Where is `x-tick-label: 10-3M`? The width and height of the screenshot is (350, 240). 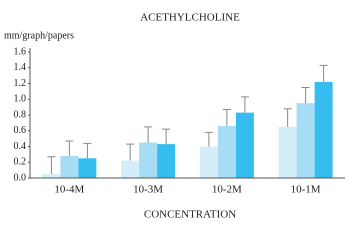 x-tick-label: 10-3M is located at coordinates (148, 190).